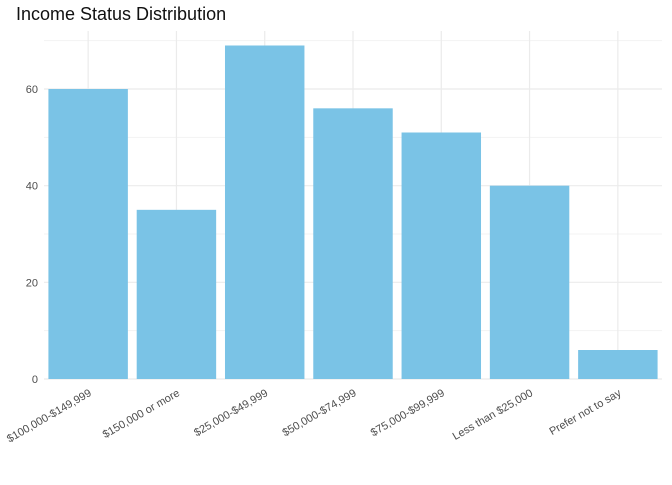 This screenshot has width=672, height=485. Describe the element at coordinates (49, 416) in the screenshot. I see `x-tick-label: $100,000-$149,999` at that location.